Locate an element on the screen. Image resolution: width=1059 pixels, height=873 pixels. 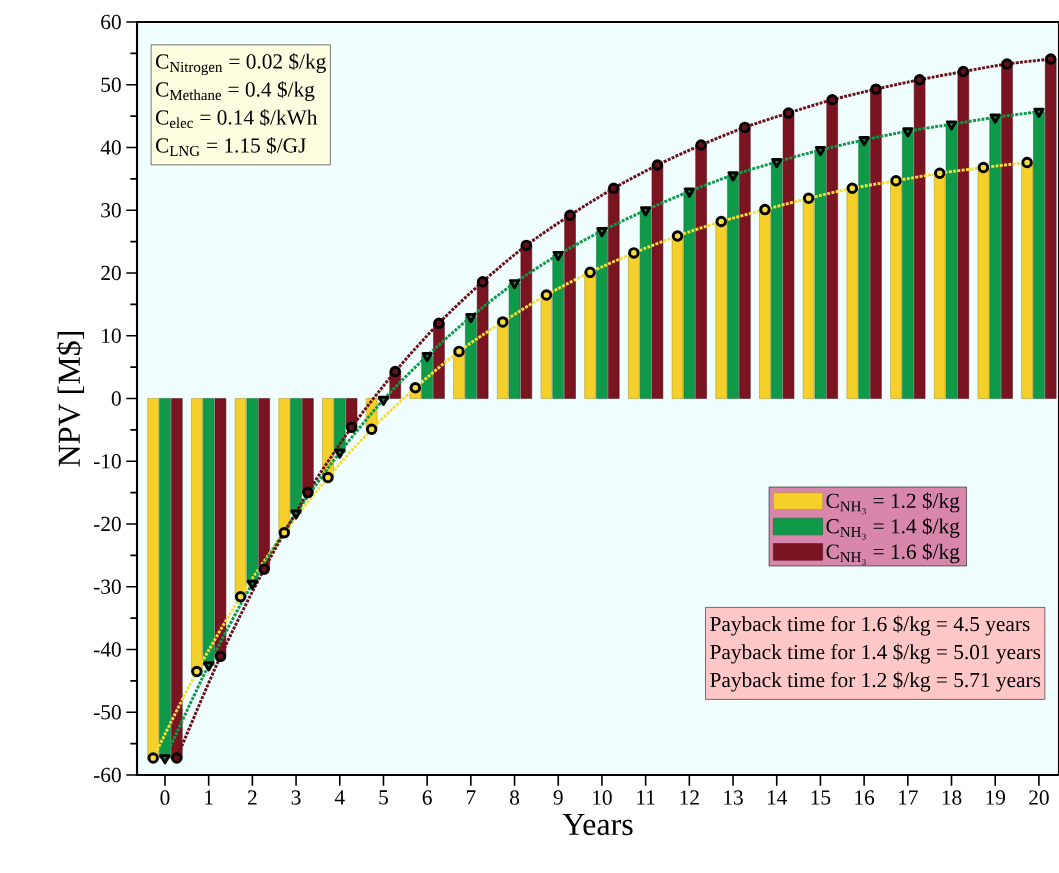
y-tick-label: 20 is located at coordinates (111, 273).